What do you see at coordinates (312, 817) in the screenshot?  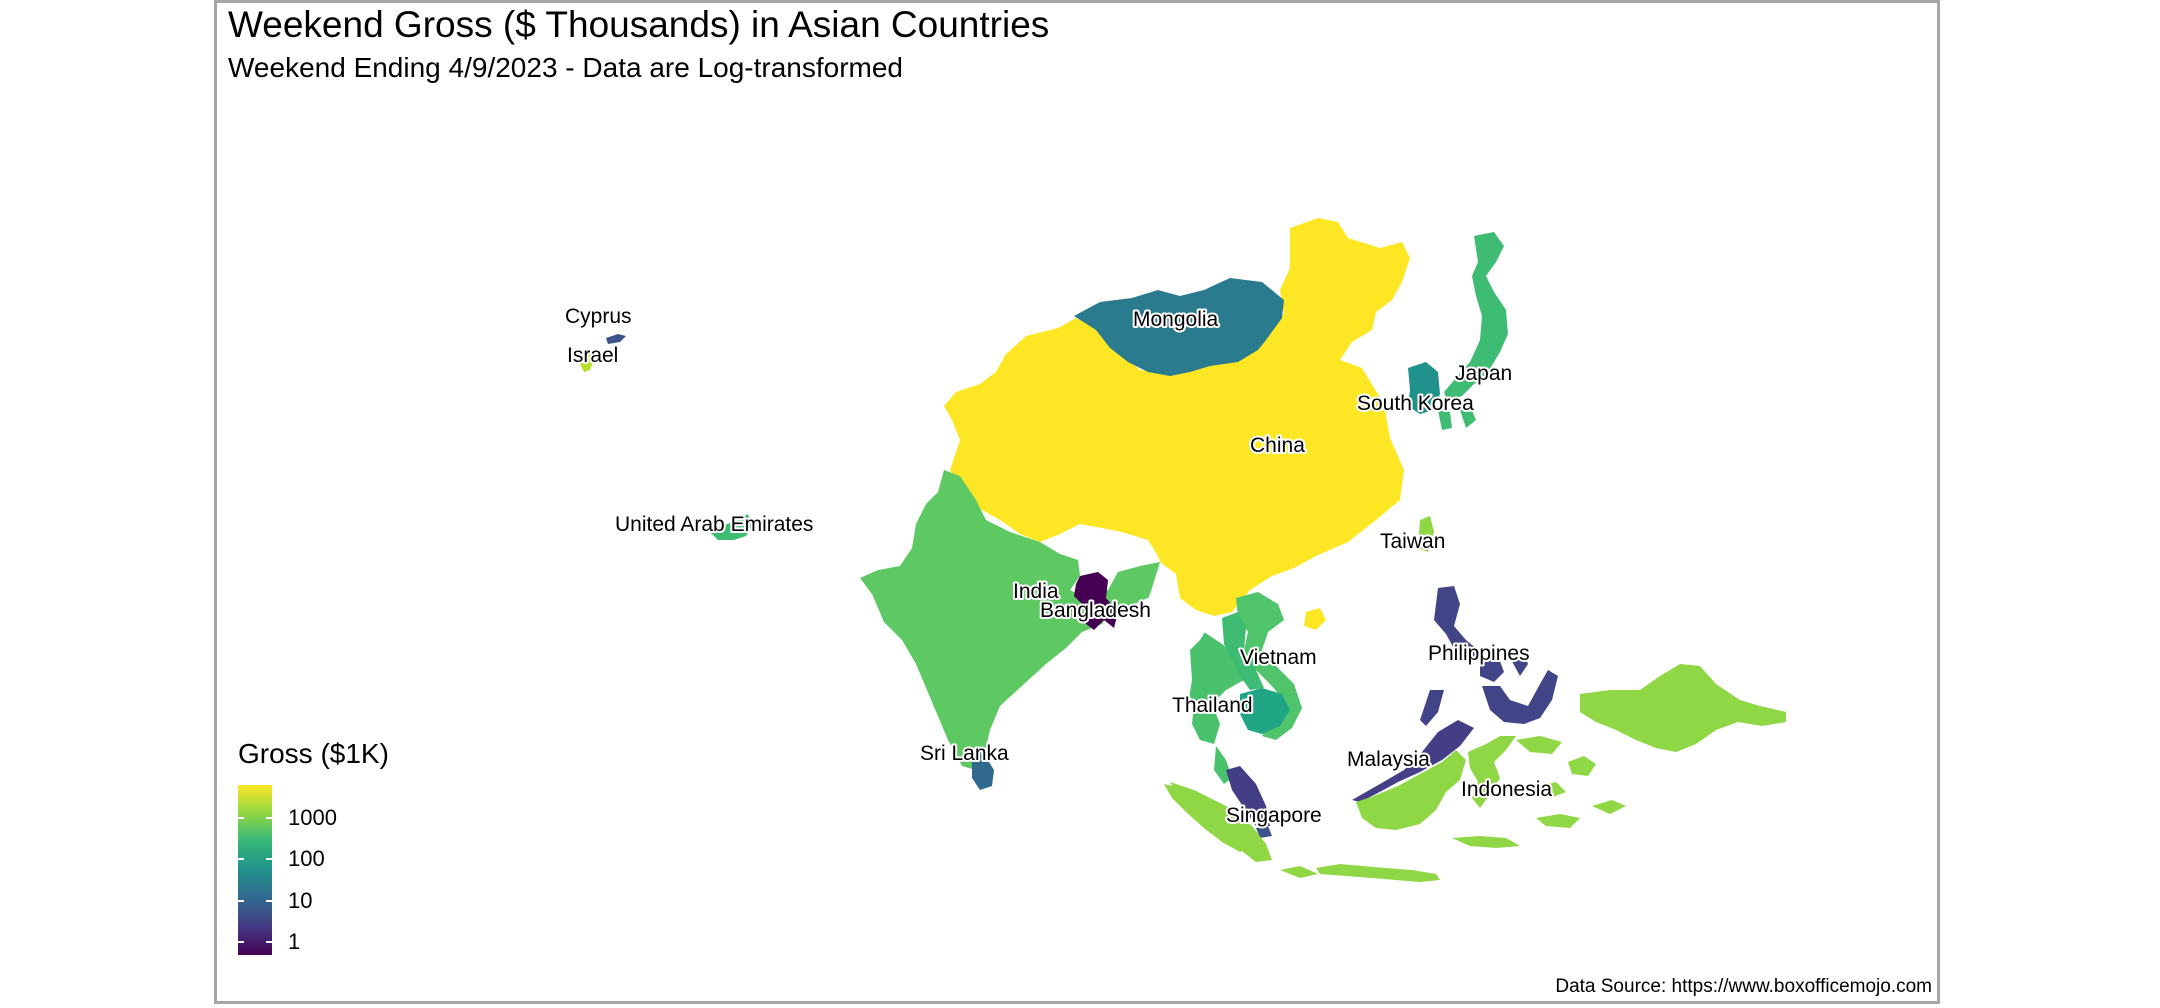 I see `legend-label-1000: 1000` at bounding box center [312, 817].